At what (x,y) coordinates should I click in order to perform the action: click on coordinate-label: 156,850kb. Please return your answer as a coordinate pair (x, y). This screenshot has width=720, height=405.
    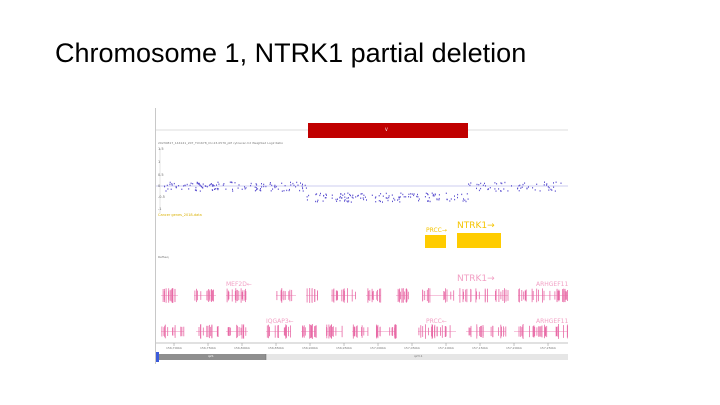
    Looking at the image, I should click on (276, 348).